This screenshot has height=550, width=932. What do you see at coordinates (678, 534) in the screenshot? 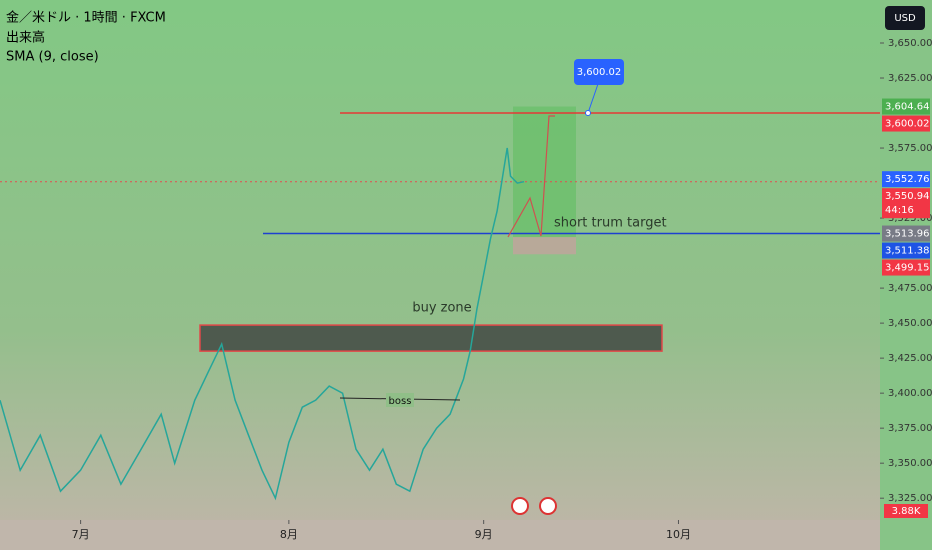
I see `x-tick-label: 10月` at bounding box center [678, 534].